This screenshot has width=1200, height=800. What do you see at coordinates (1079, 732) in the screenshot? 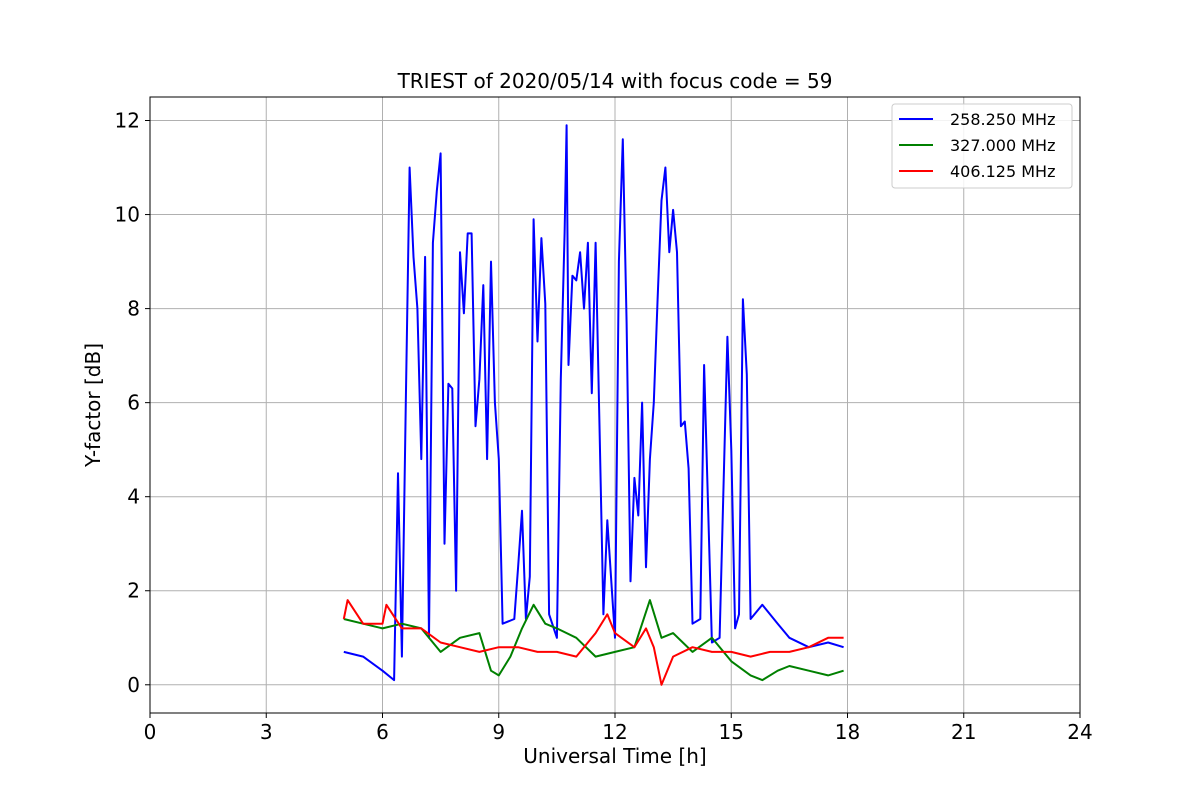
I see `x-tick-label: 24` at bounding box center [1079, 732].